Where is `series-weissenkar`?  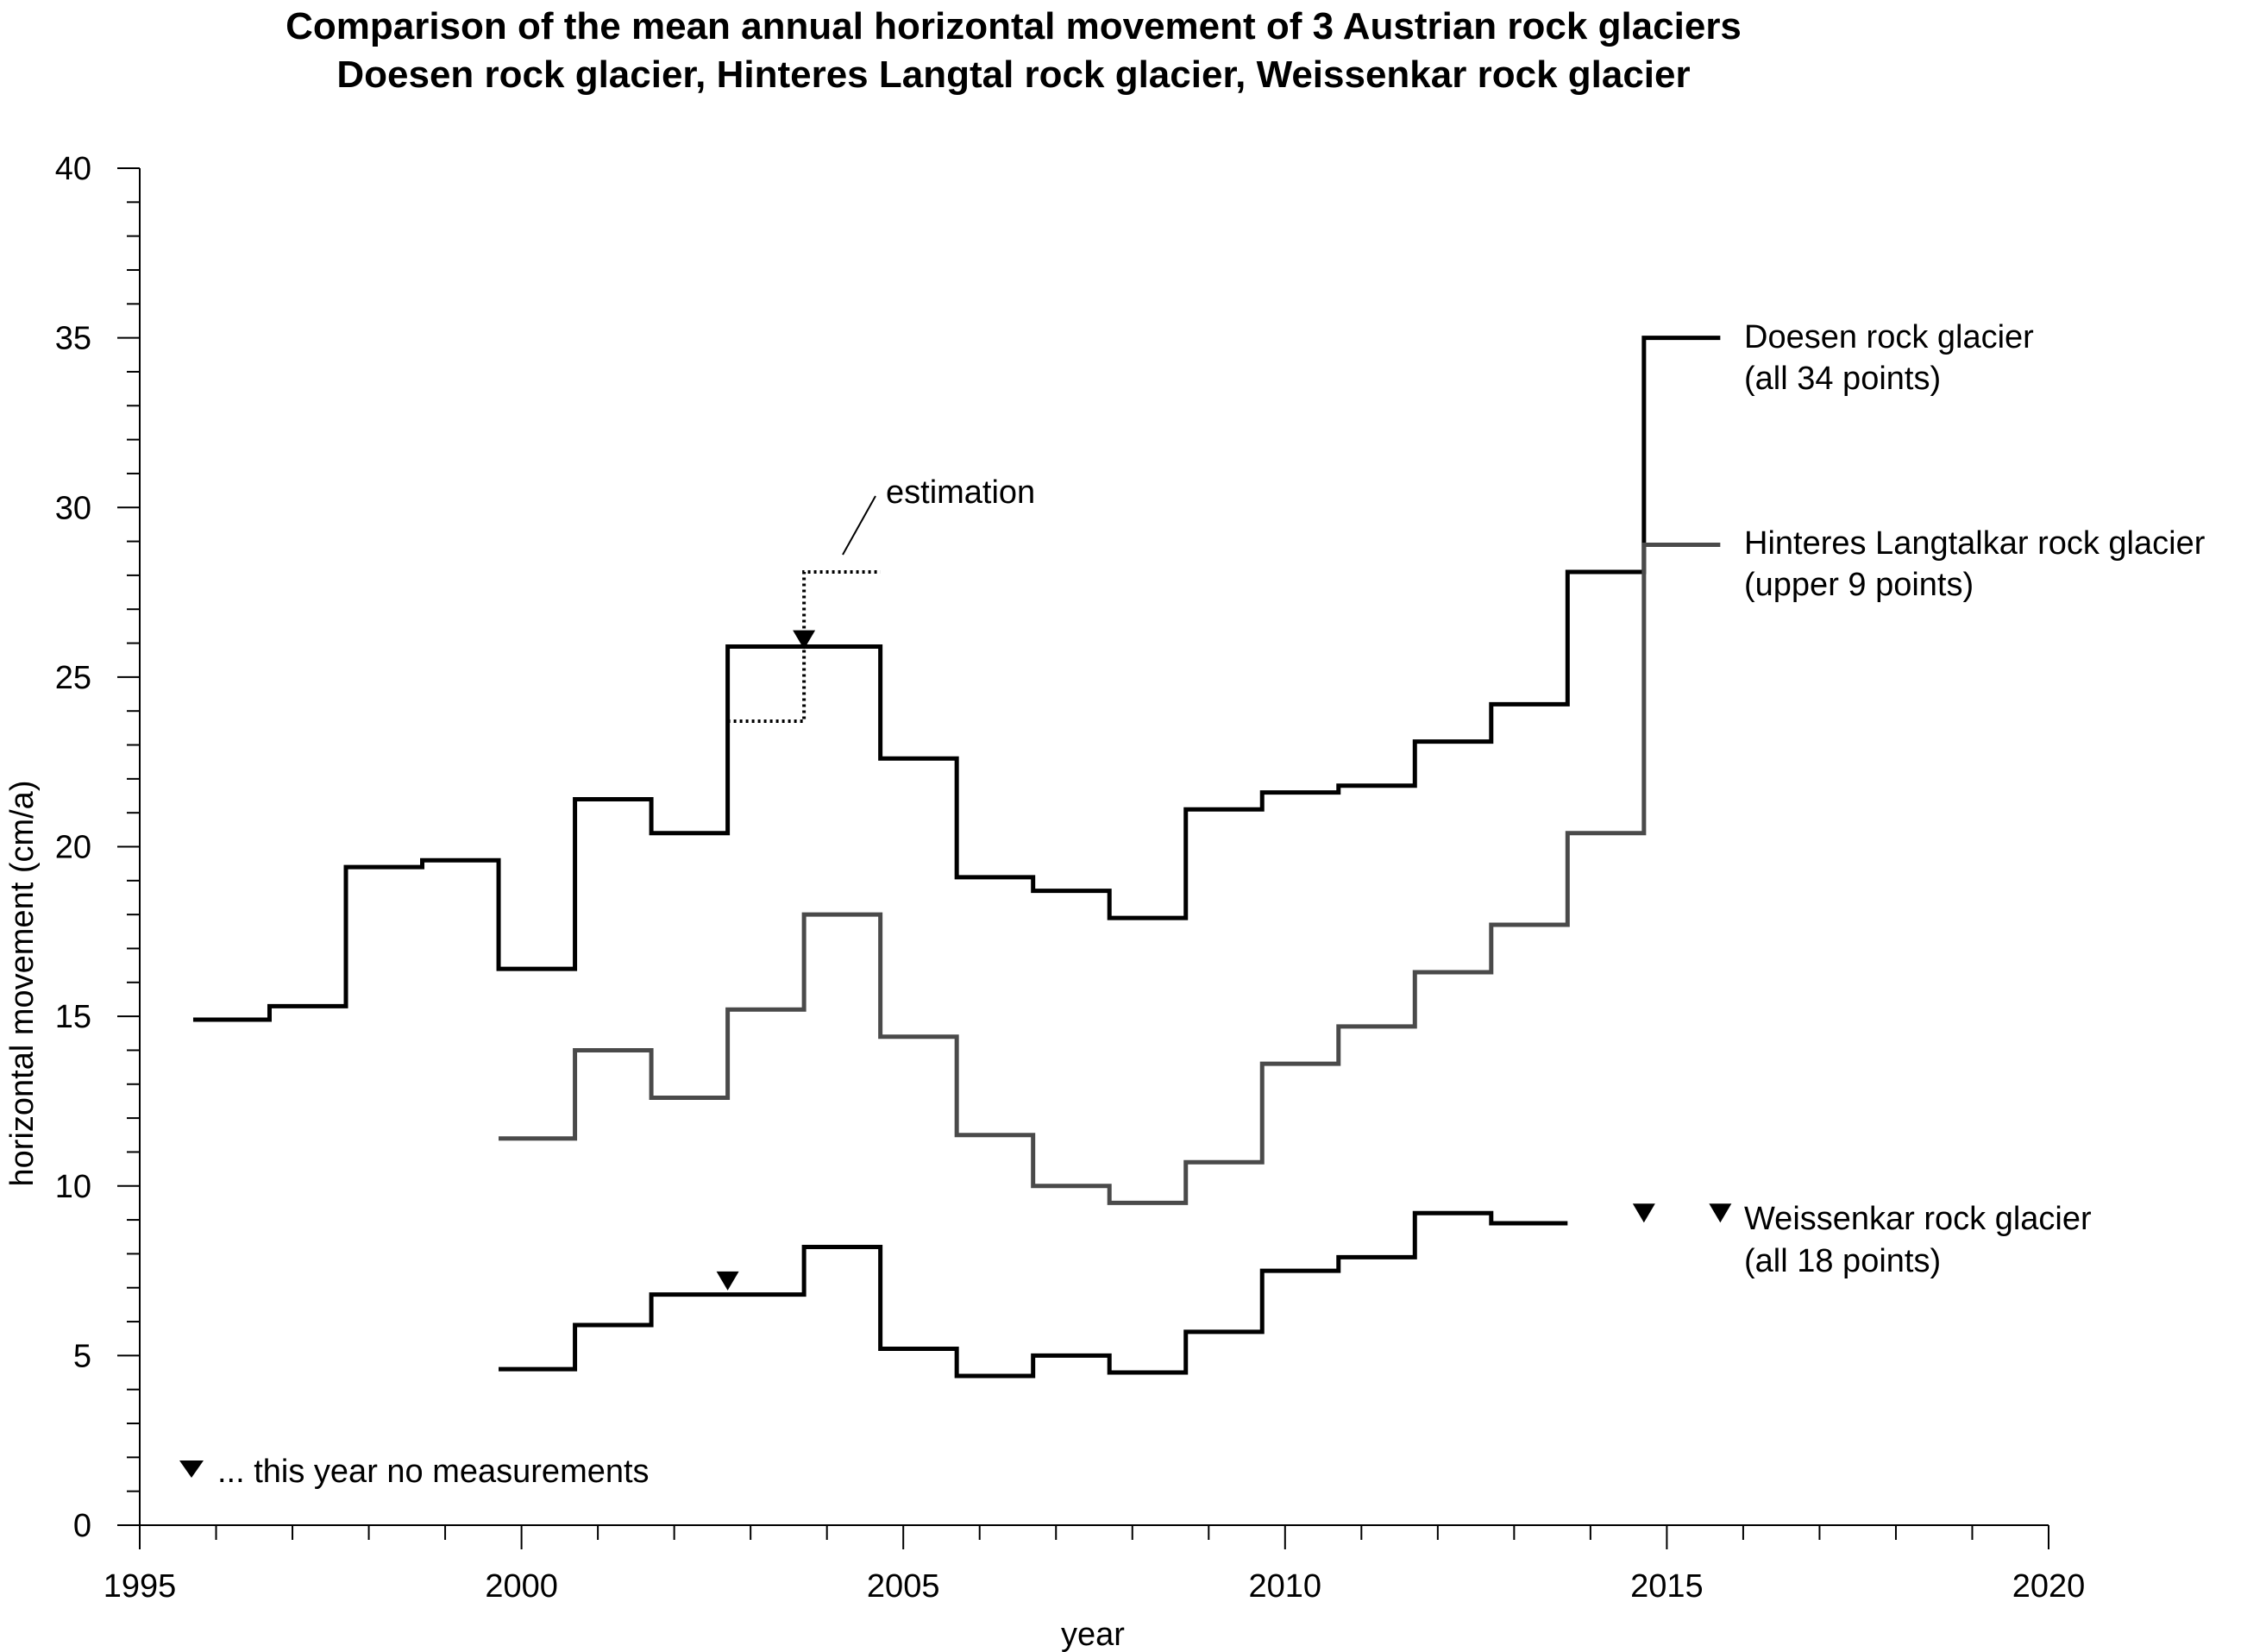
series-weissenkar is located at coordinates (1033, 1294).